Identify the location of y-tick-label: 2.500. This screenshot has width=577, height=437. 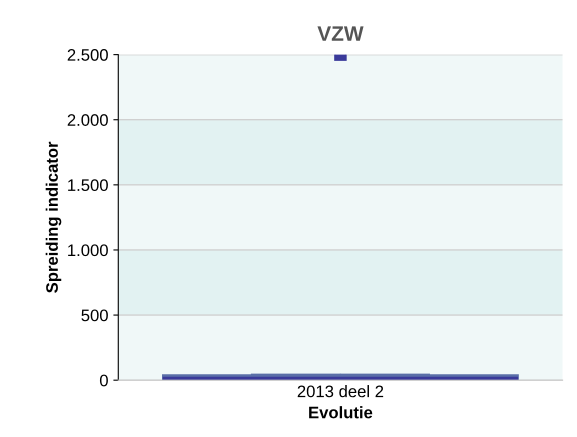
(88, 55).